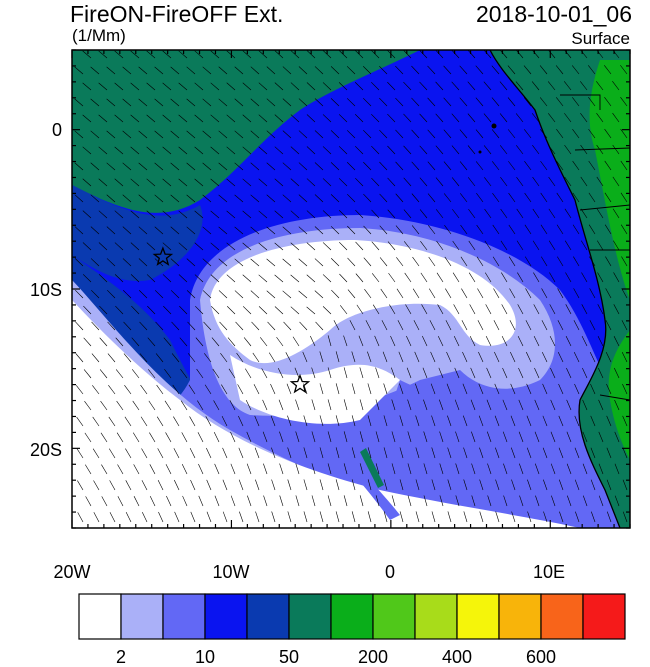 This screenshot has height=667, width=650. I want to click on field-white-core, so click(363, 302).